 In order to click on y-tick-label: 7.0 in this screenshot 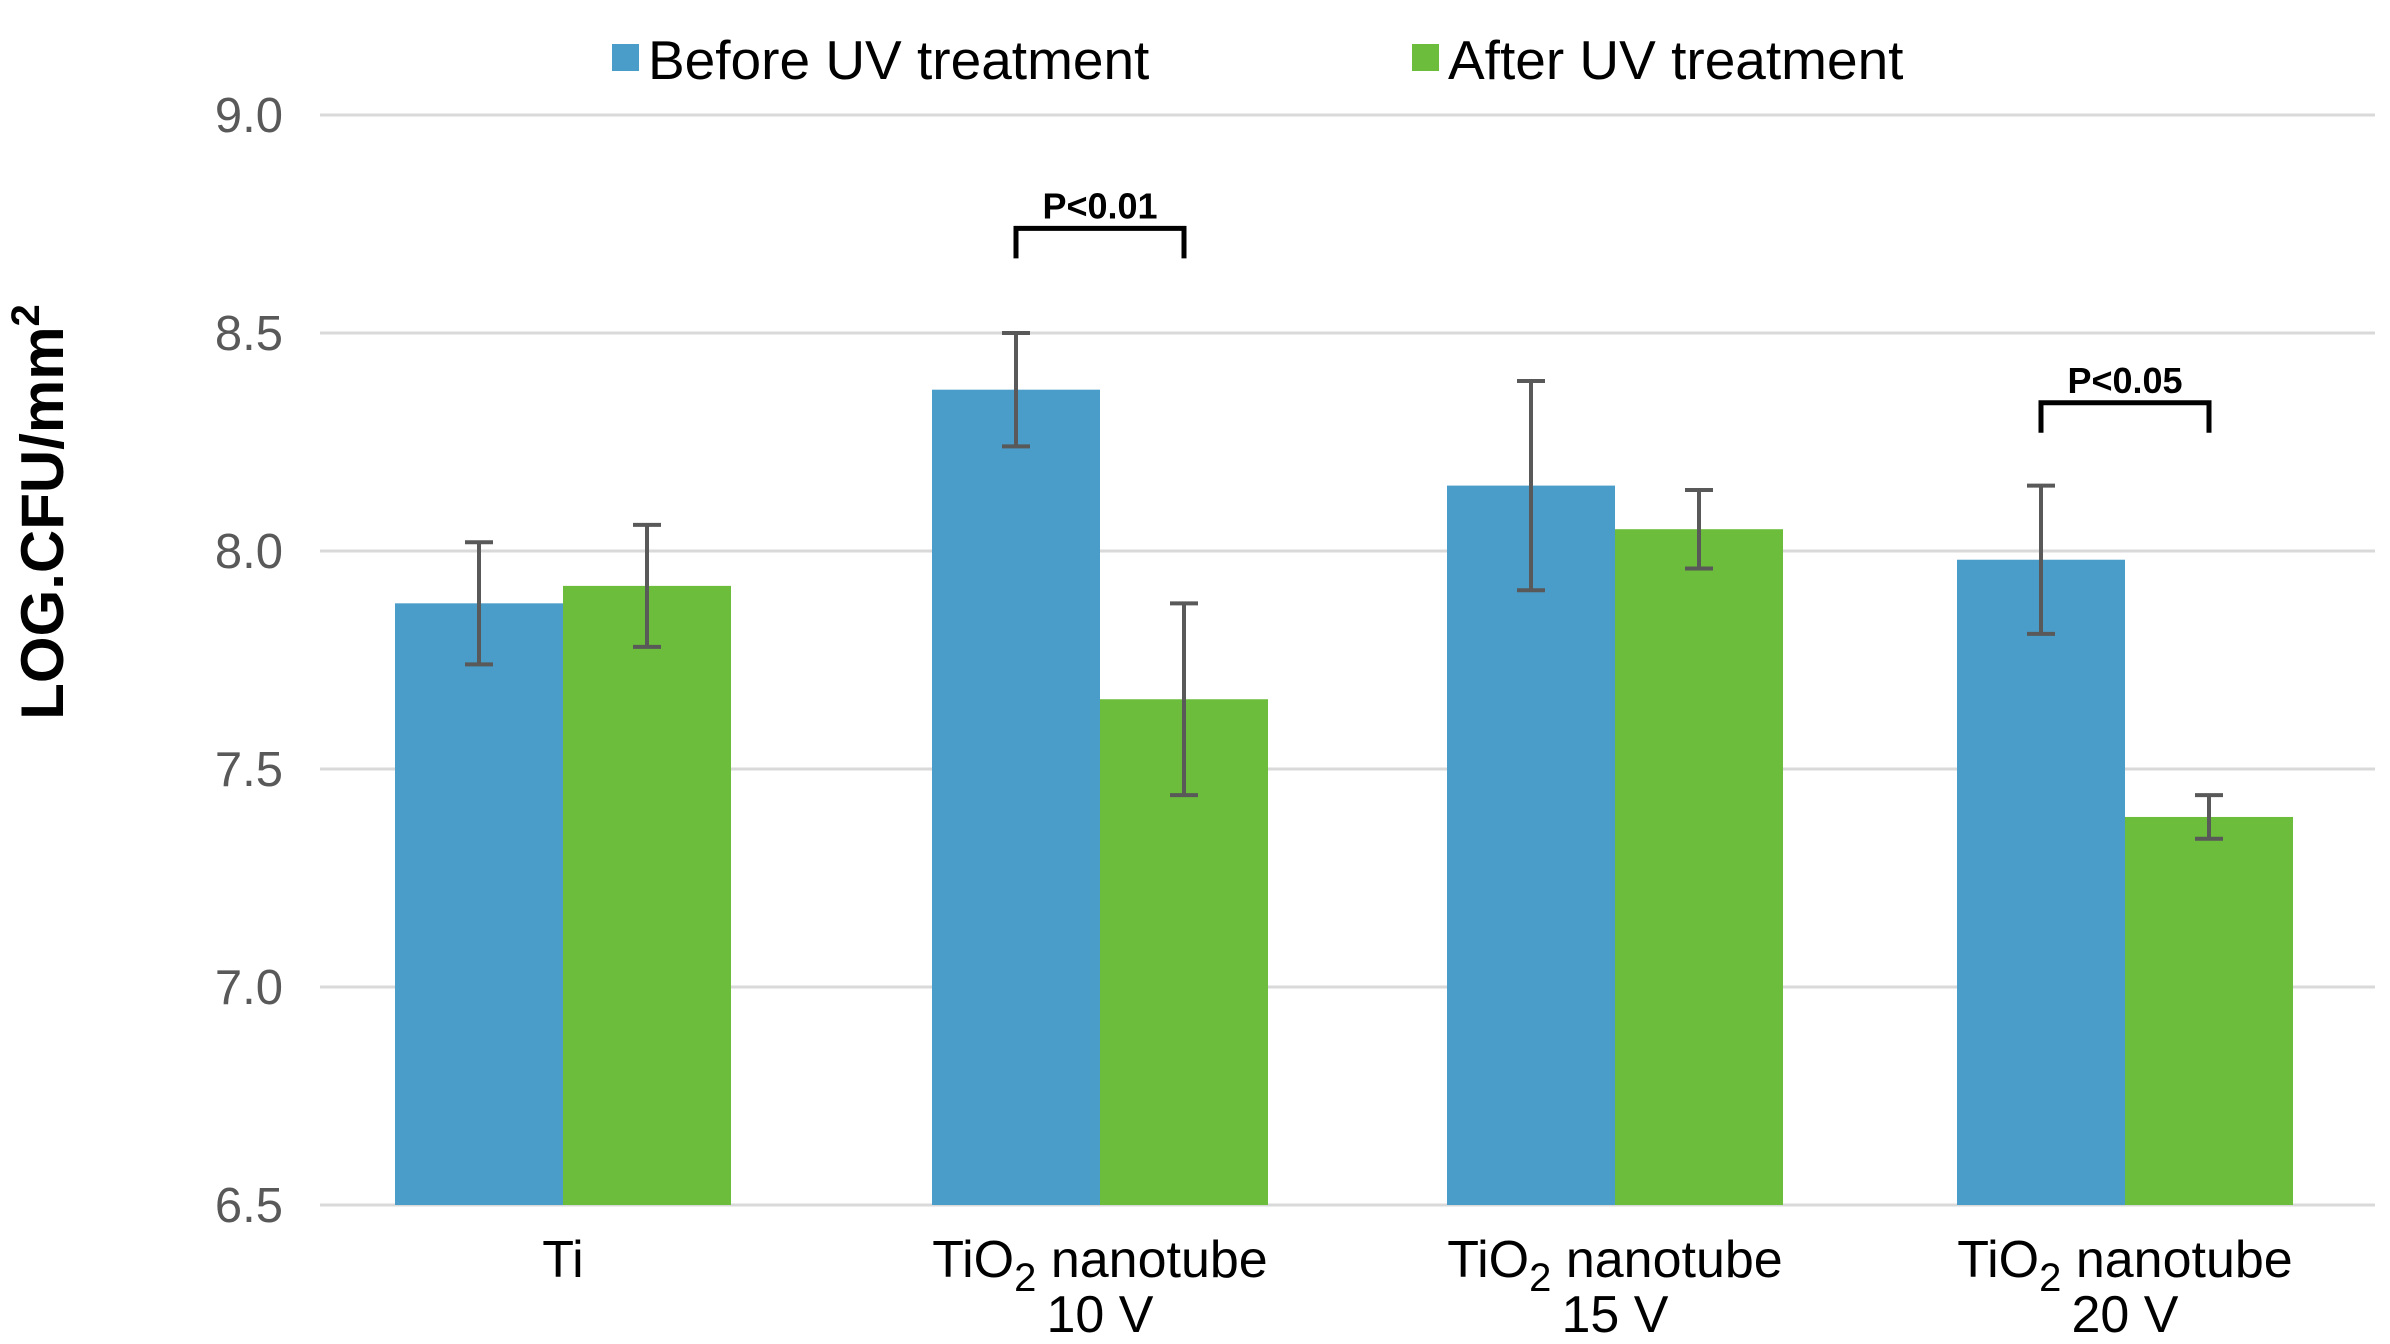, I will do `click(249, 988)`.